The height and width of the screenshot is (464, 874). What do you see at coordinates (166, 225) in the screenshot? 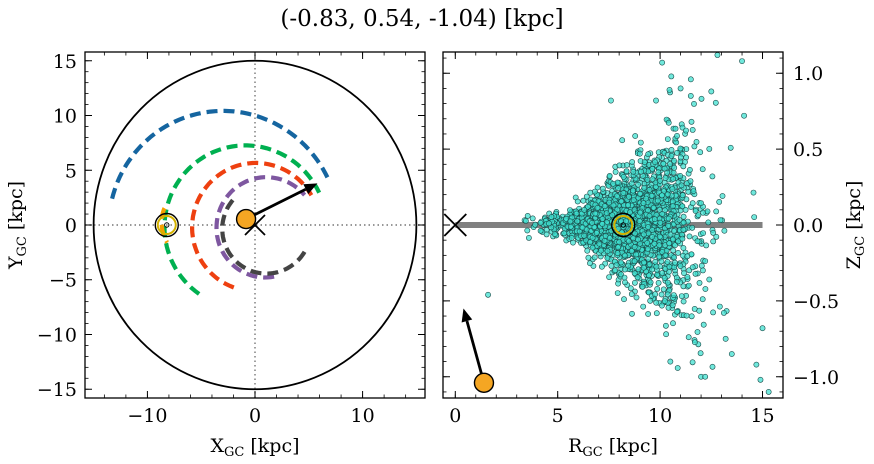
I see `sun-ring` at bounding box center [166, 225].